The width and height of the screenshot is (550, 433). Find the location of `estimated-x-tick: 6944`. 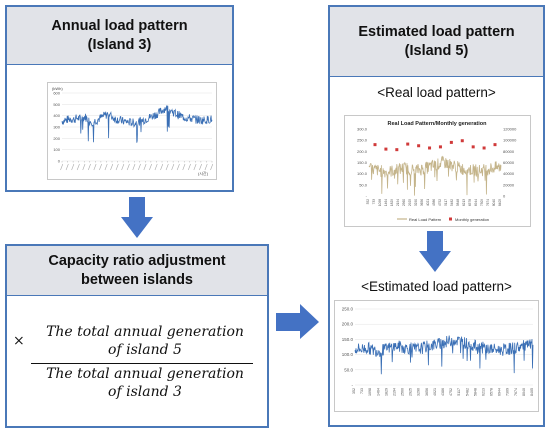

estimated-x-tick: 6944 is located at coordinates (500, 392).